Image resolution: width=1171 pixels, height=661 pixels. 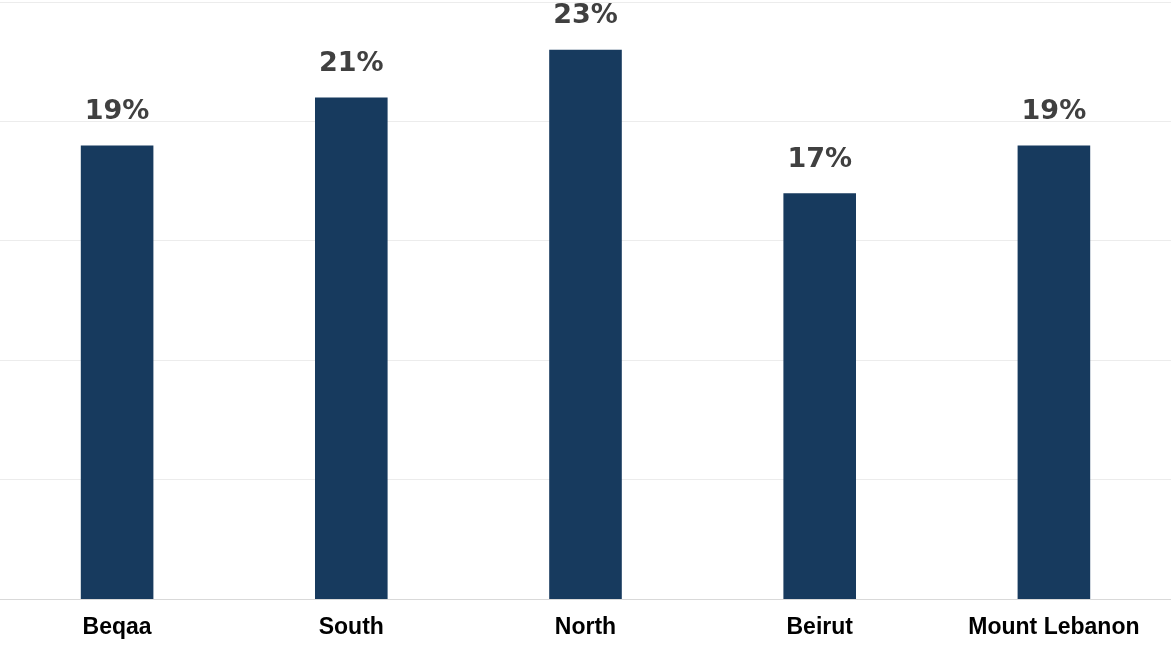 I want to click on x-tick-label: South, so click(x=351, y=625).